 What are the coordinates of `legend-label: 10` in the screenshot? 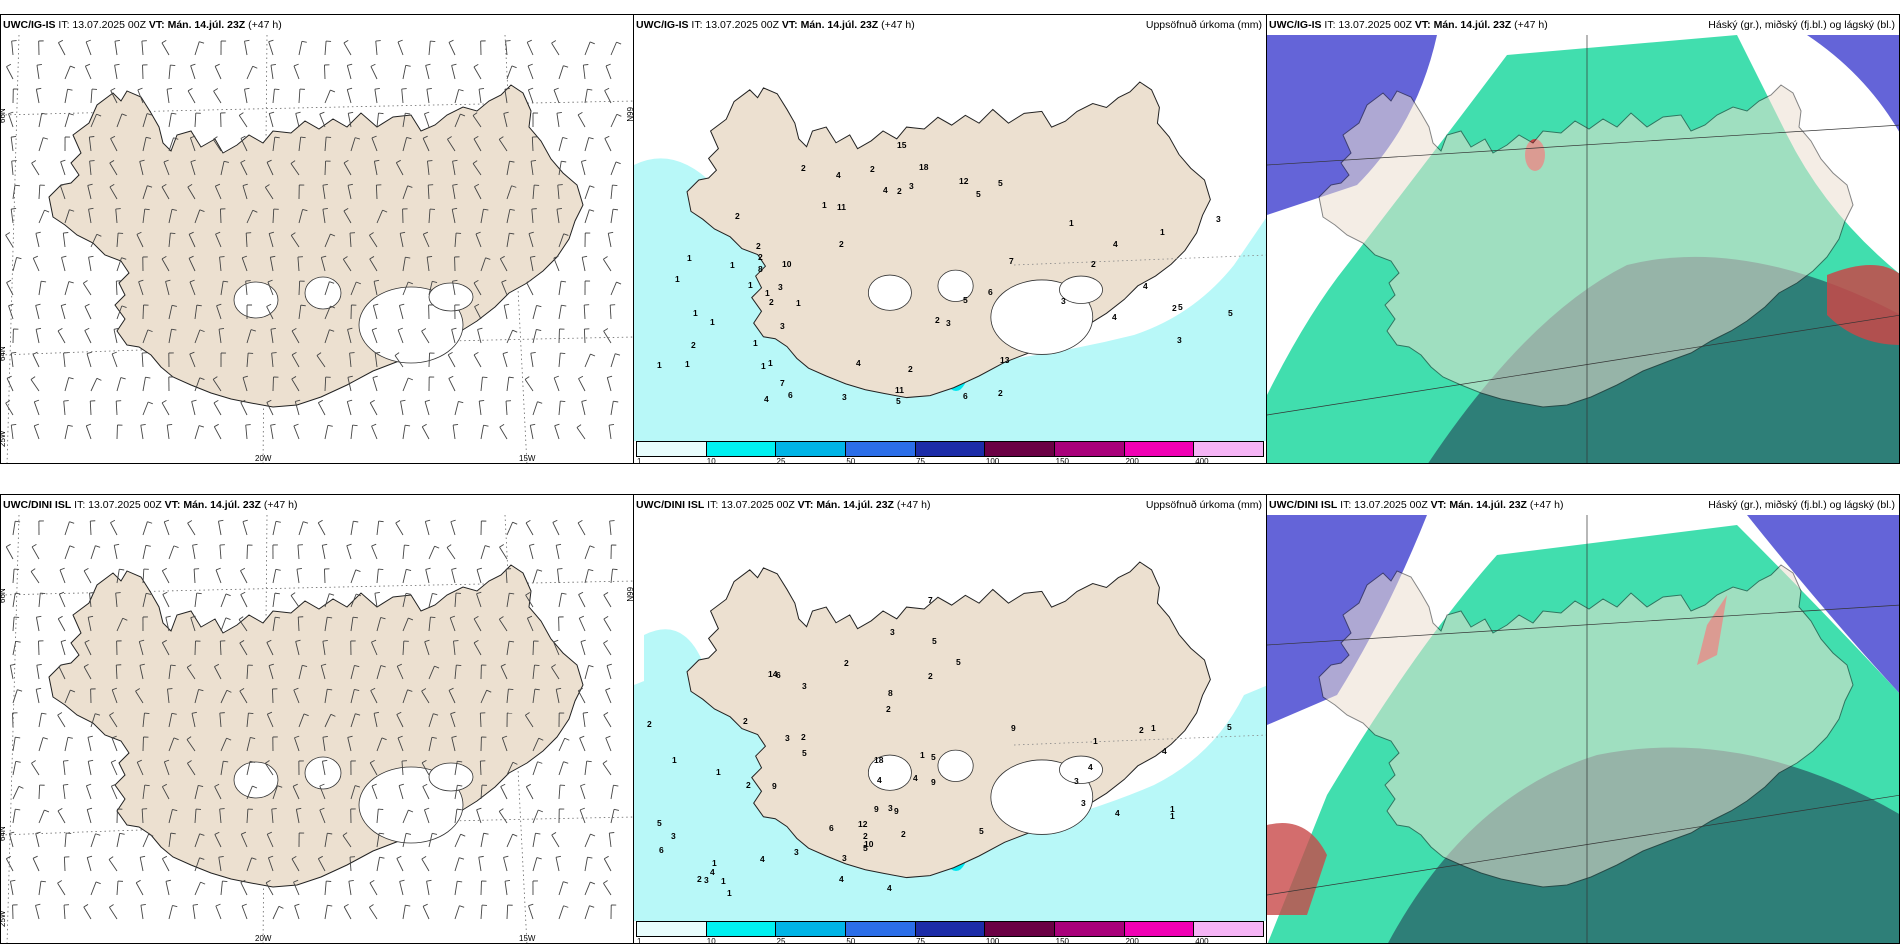 It's located at (711, 460).